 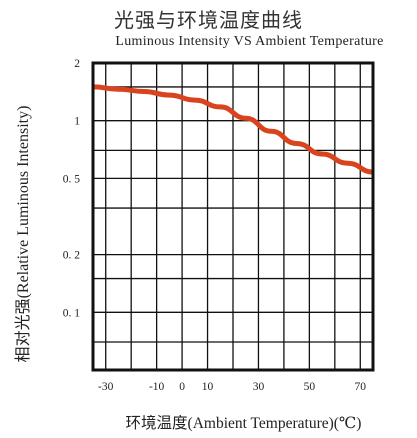 I want to click on x-axis-label: 环境温度(Ambient Temperature)(℃), so click(x=243, y=423).